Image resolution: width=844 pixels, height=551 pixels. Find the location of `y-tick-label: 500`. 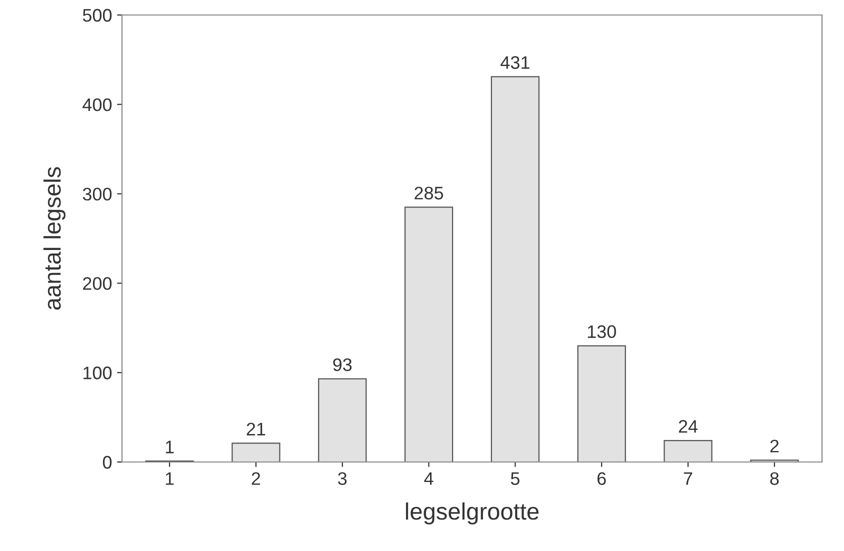

y-tick-label: 500 is located at coordinates (97, 15).